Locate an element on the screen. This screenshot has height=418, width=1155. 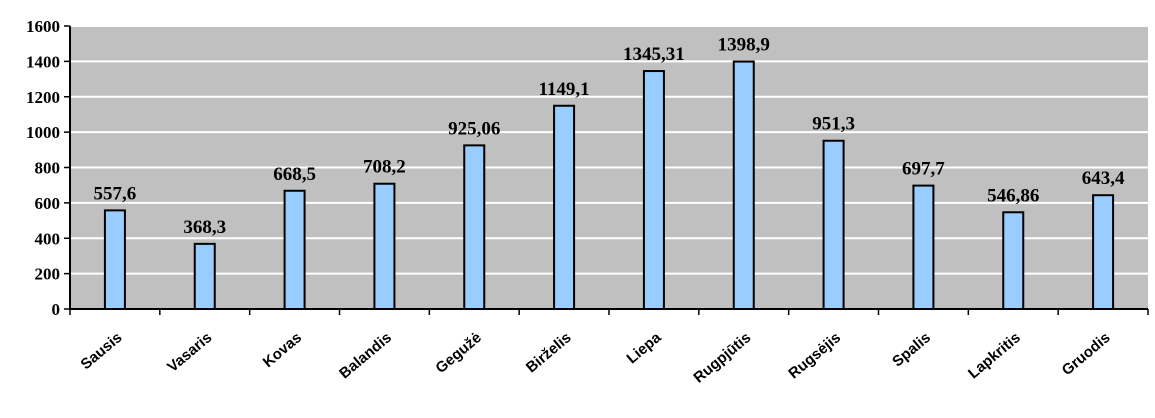
data-label: 1398,9 is located at coordinates (744, 45).